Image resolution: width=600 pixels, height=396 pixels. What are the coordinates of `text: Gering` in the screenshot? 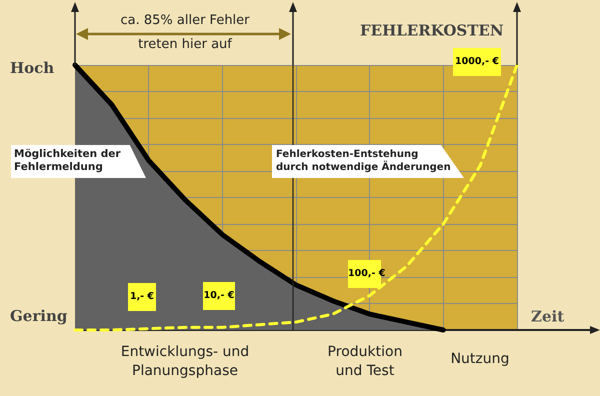 It's located at (39, 316).